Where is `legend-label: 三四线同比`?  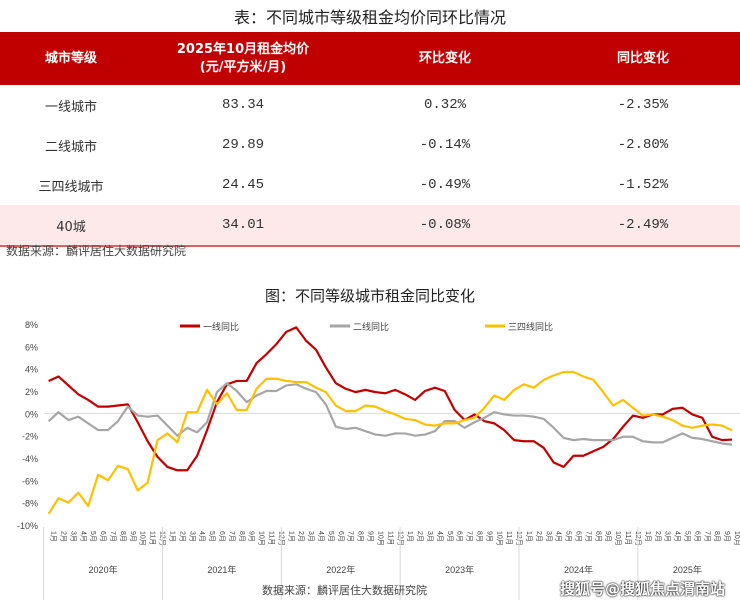 legend-label: 三四线同比 is located at coordinates (530, 326).